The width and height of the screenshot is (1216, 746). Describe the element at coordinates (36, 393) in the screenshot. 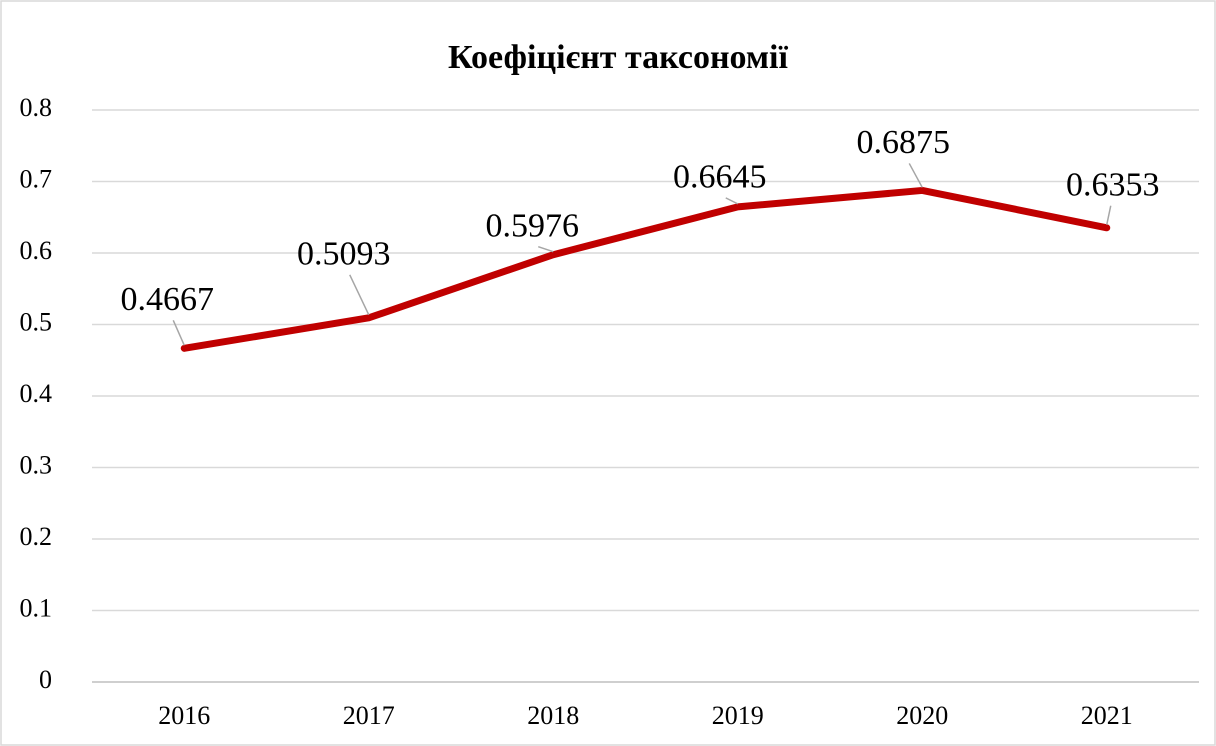

I see `y-tick-label: 0.4` at that location.